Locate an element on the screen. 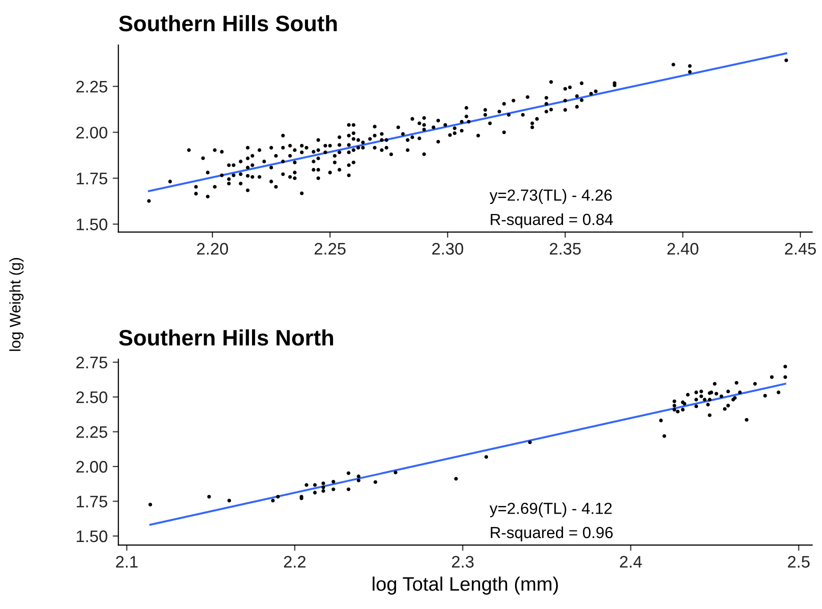 The height and width of the screenshot is (609, 822). x-axis-title: log Total Length (mm) is located at coordinates (465, 585).